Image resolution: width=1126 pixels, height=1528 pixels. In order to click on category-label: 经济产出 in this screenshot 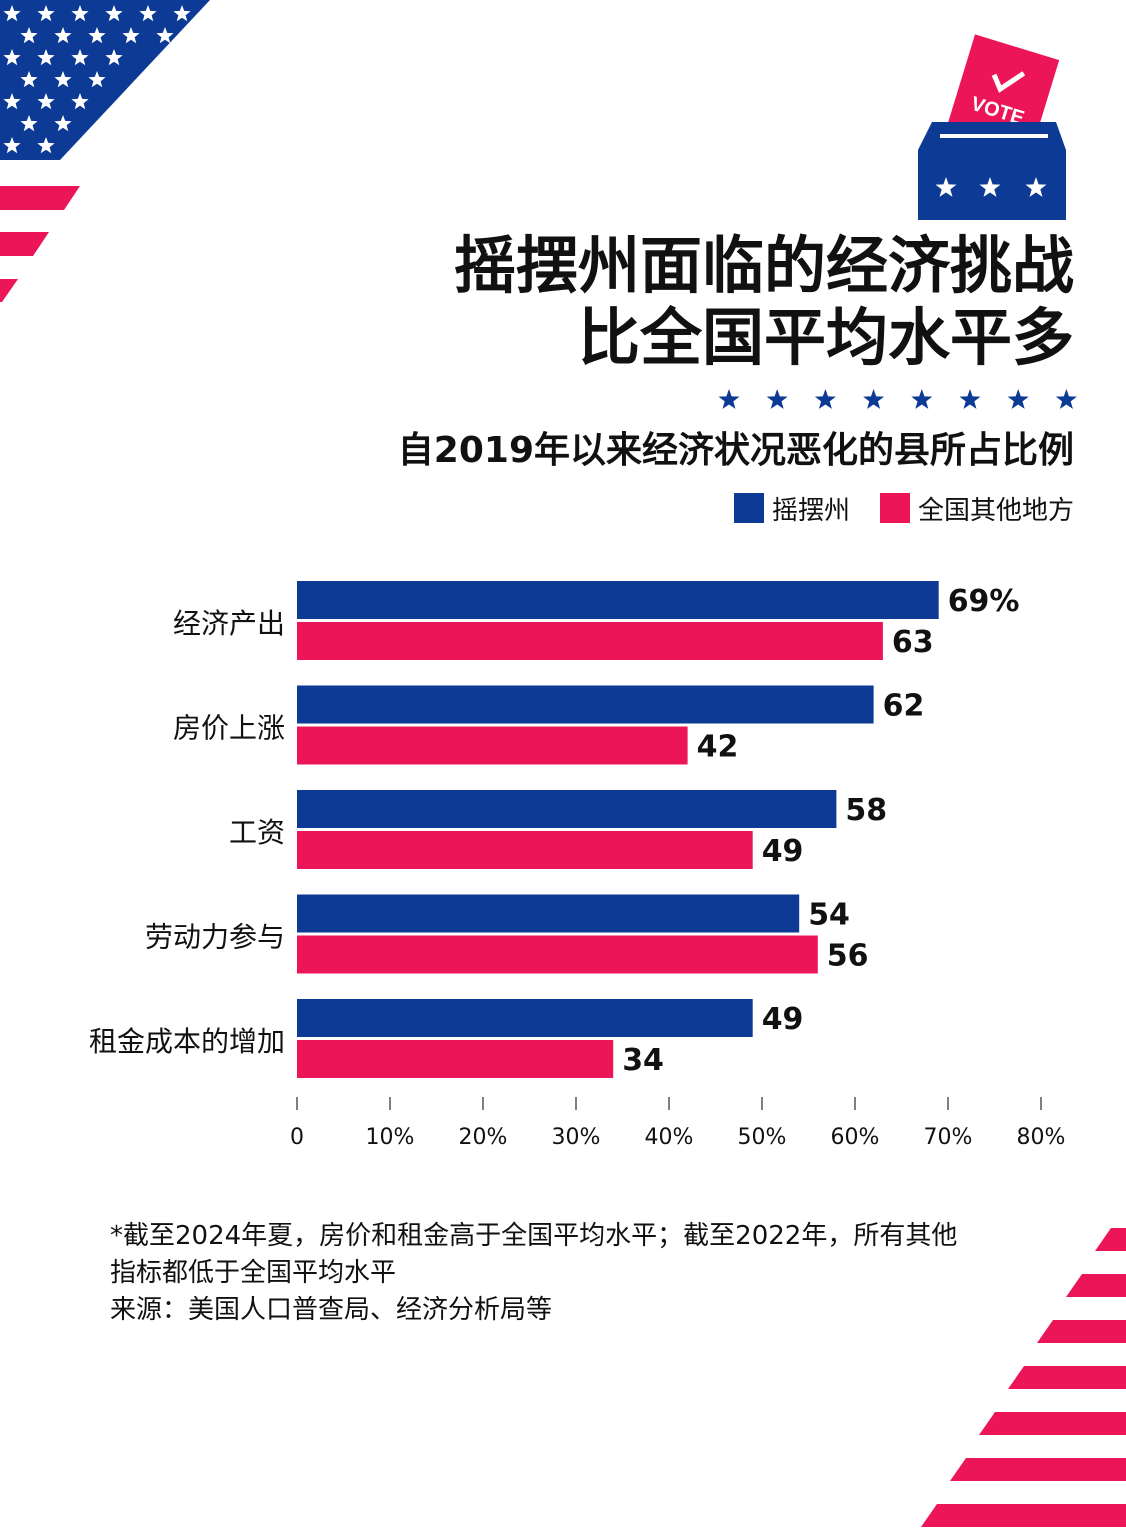, I will do `click(229, 623)`.